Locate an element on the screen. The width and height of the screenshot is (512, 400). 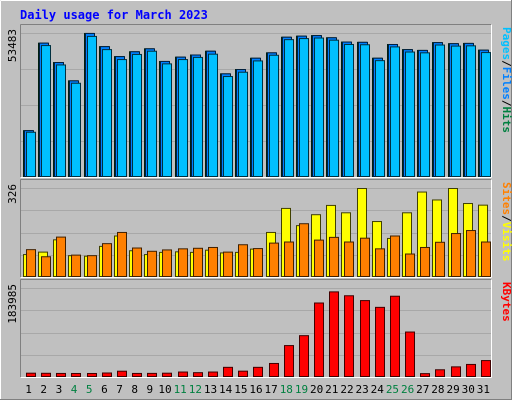
x-tick-label-day-13: 13 is located at coordinates (210, 389).